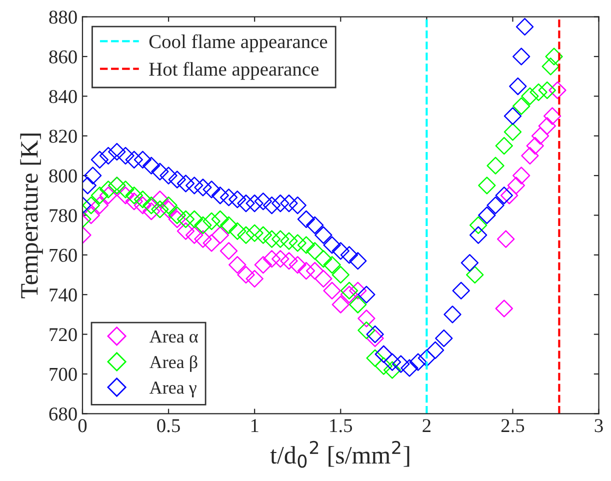 This screenshot has height=481, width=611. I want to click on y-axis-title: Temperature [K], so click(31, 216).